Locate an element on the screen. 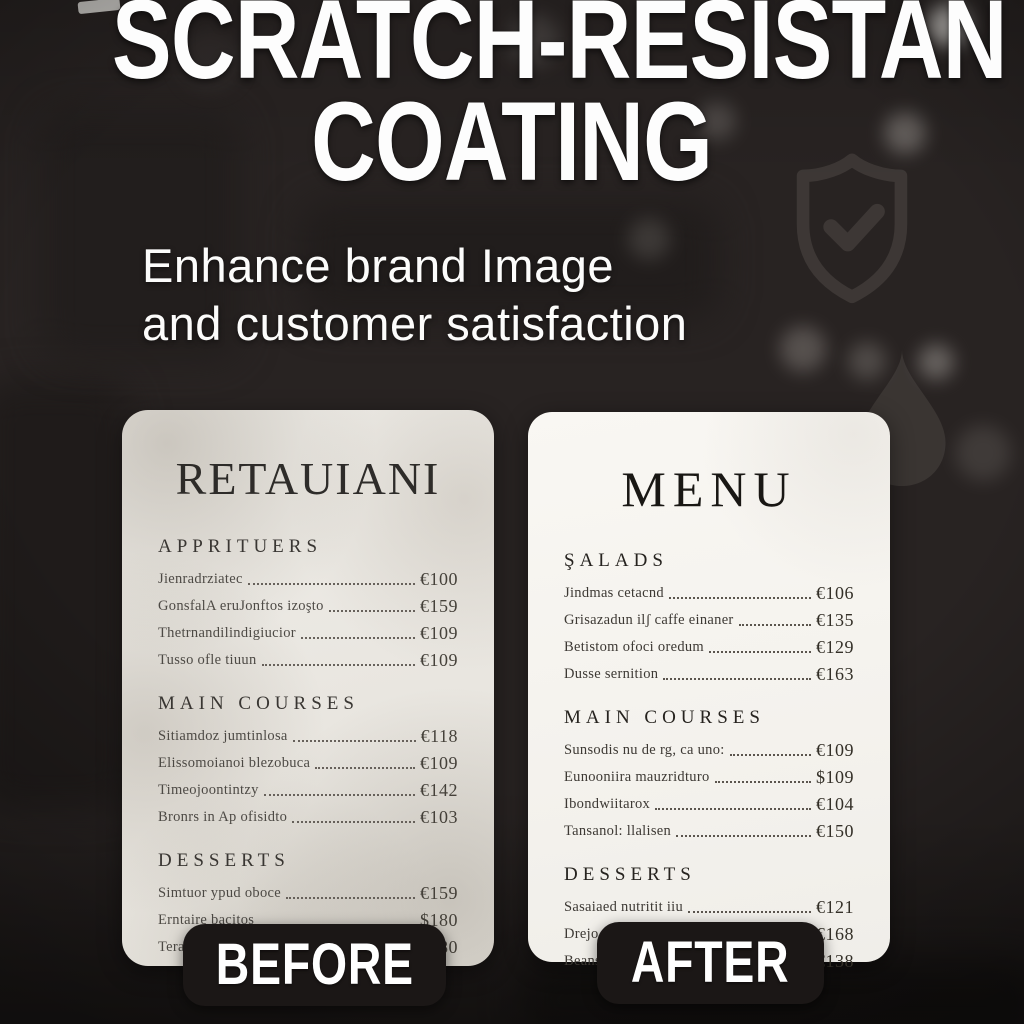 Image resolution: width=1024 pixels, height=1024 pixels. menu-item-price: €135 is located at coordinates (835, 620).